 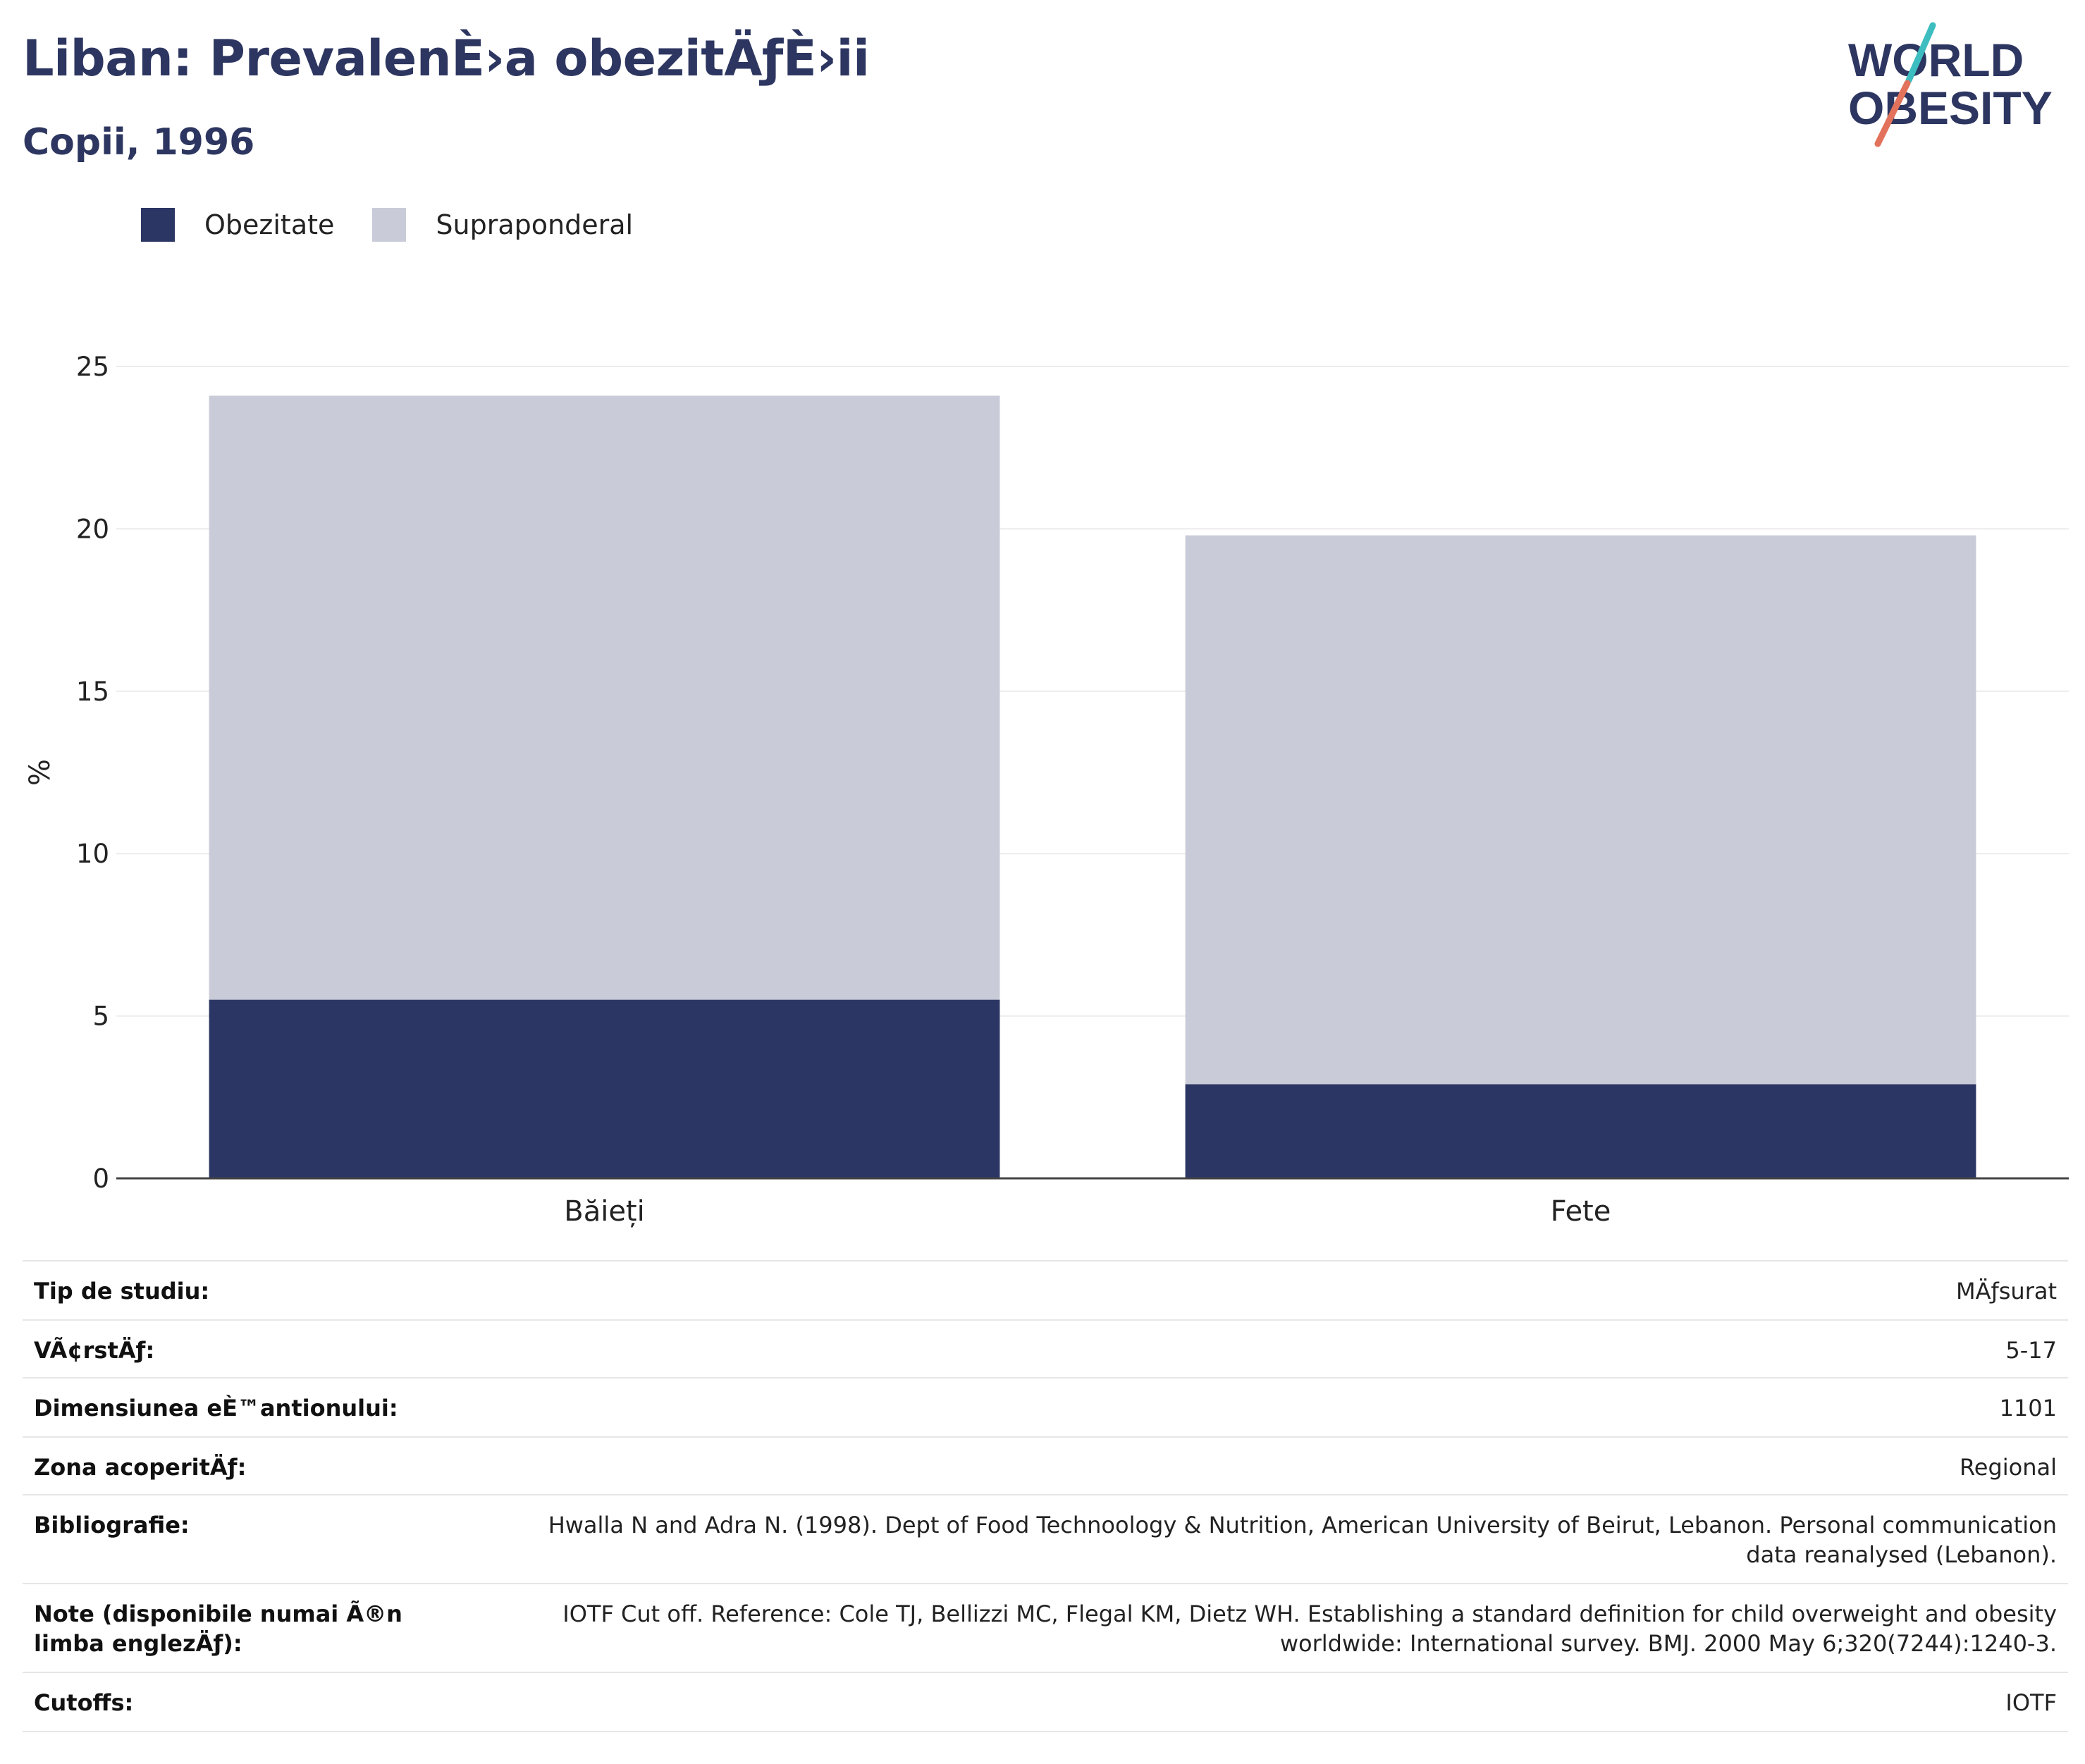 I want to click on info-value: Regional, so click(x=1275, y=1465).